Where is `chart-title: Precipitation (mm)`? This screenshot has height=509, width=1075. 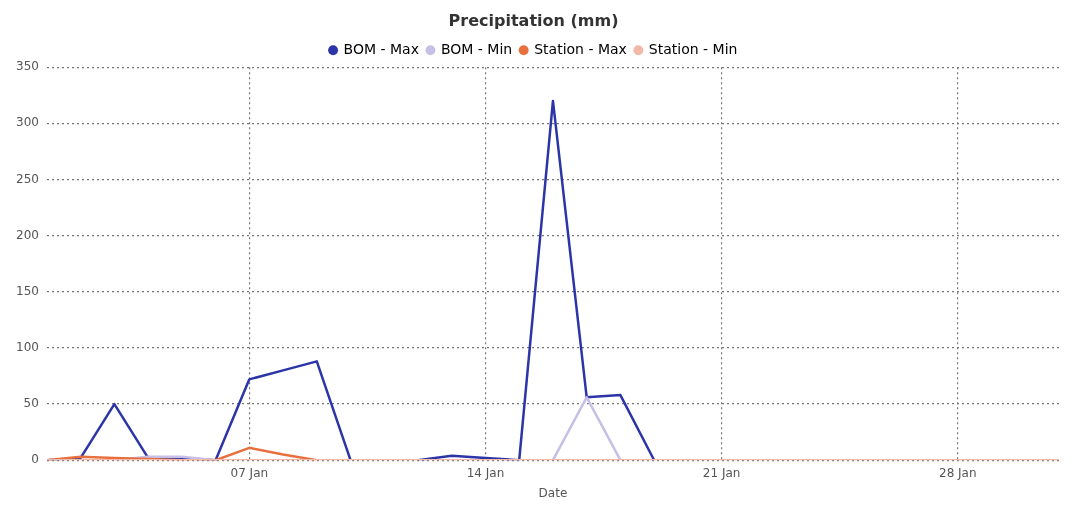 chart-title: Precipitation (mm) is located at coordinates (533, 20).